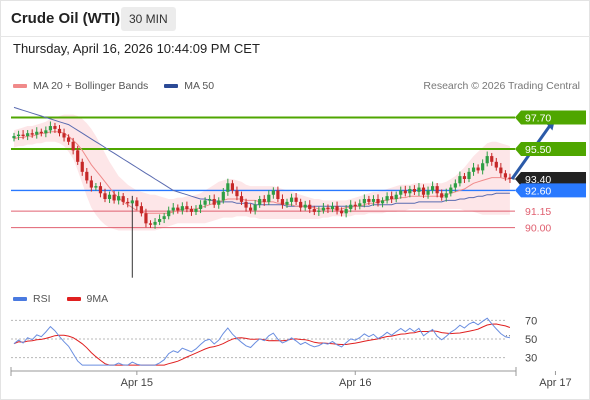 The width and height of the screenshot is (590, 400). Describe the element at coordinates (295, 18) in the screenshot. I see `chart-header: Crude Oil (WTI) 30 MIN` at that location.